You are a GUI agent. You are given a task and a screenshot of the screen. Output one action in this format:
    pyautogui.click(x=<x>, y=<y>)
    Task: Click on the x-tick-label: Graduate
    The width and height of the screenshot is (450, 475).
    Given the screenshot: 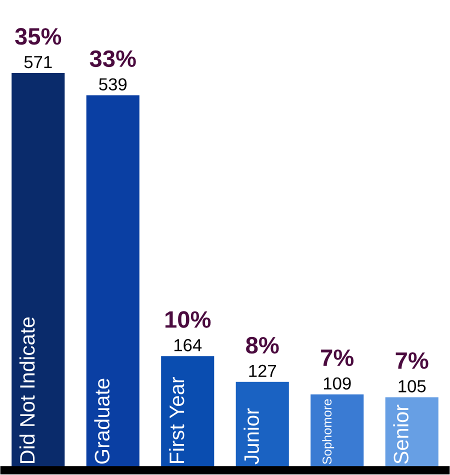 What is the action you would take?
    pyautogui.click(x=102, y=421)
    